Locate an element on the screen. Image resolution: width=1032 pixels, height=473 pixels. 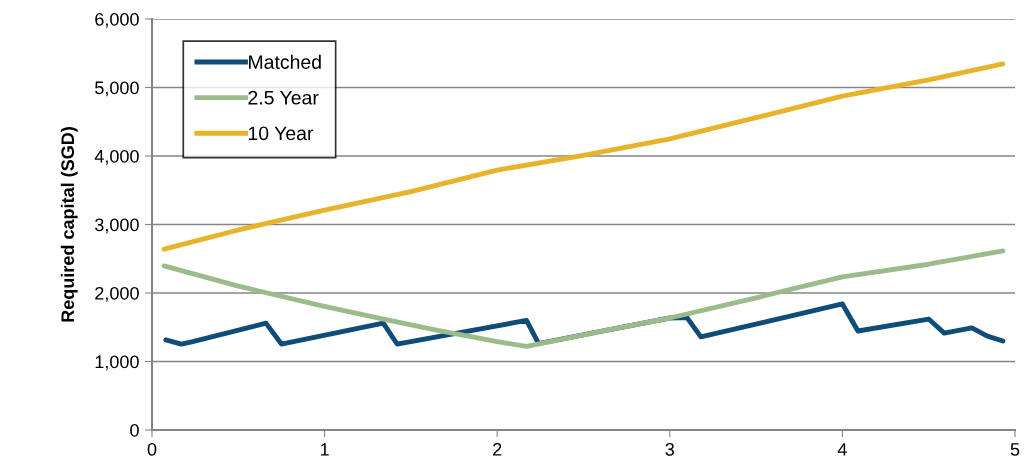
x-tick-label: 2 is located at coordinates (497, 449).